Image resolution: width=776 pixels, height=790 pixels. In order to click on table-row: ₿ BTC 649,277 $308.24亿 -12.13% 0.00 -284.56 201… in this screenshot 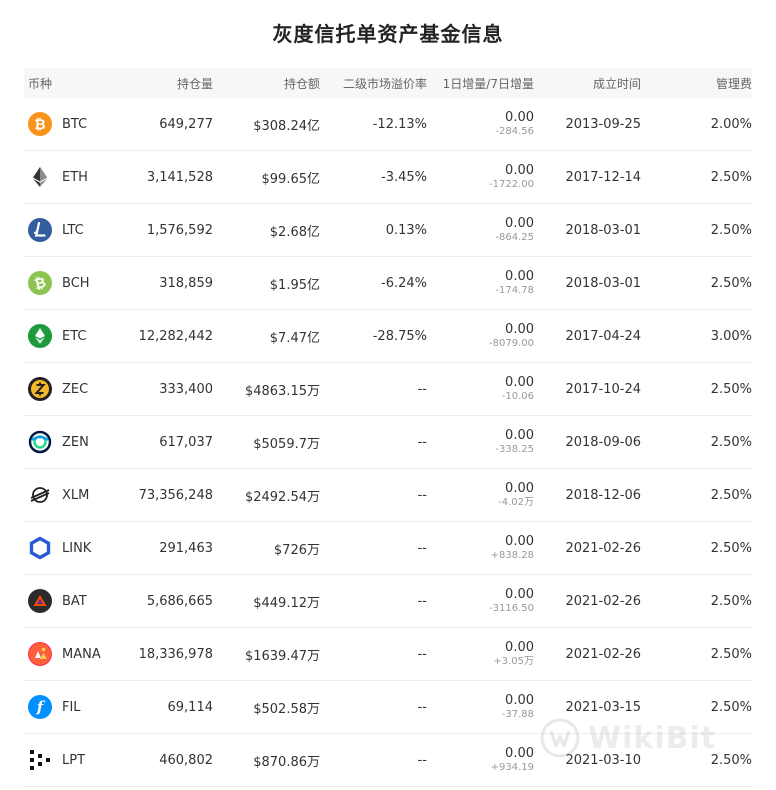, I will do `click(388, 124)`.